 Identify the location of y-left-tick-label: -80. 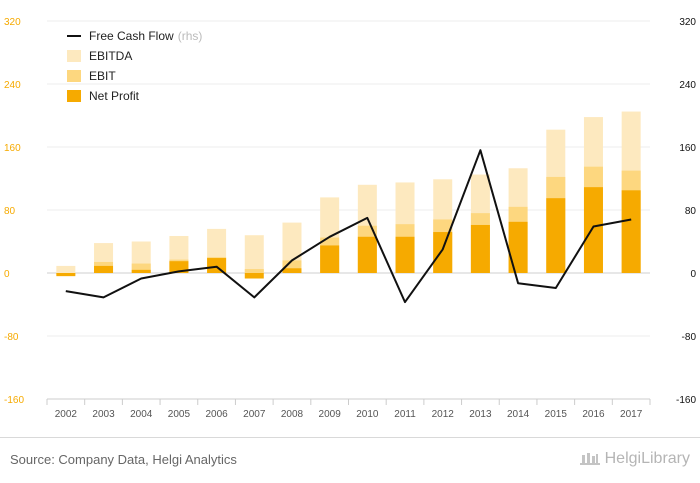
(11, 337).